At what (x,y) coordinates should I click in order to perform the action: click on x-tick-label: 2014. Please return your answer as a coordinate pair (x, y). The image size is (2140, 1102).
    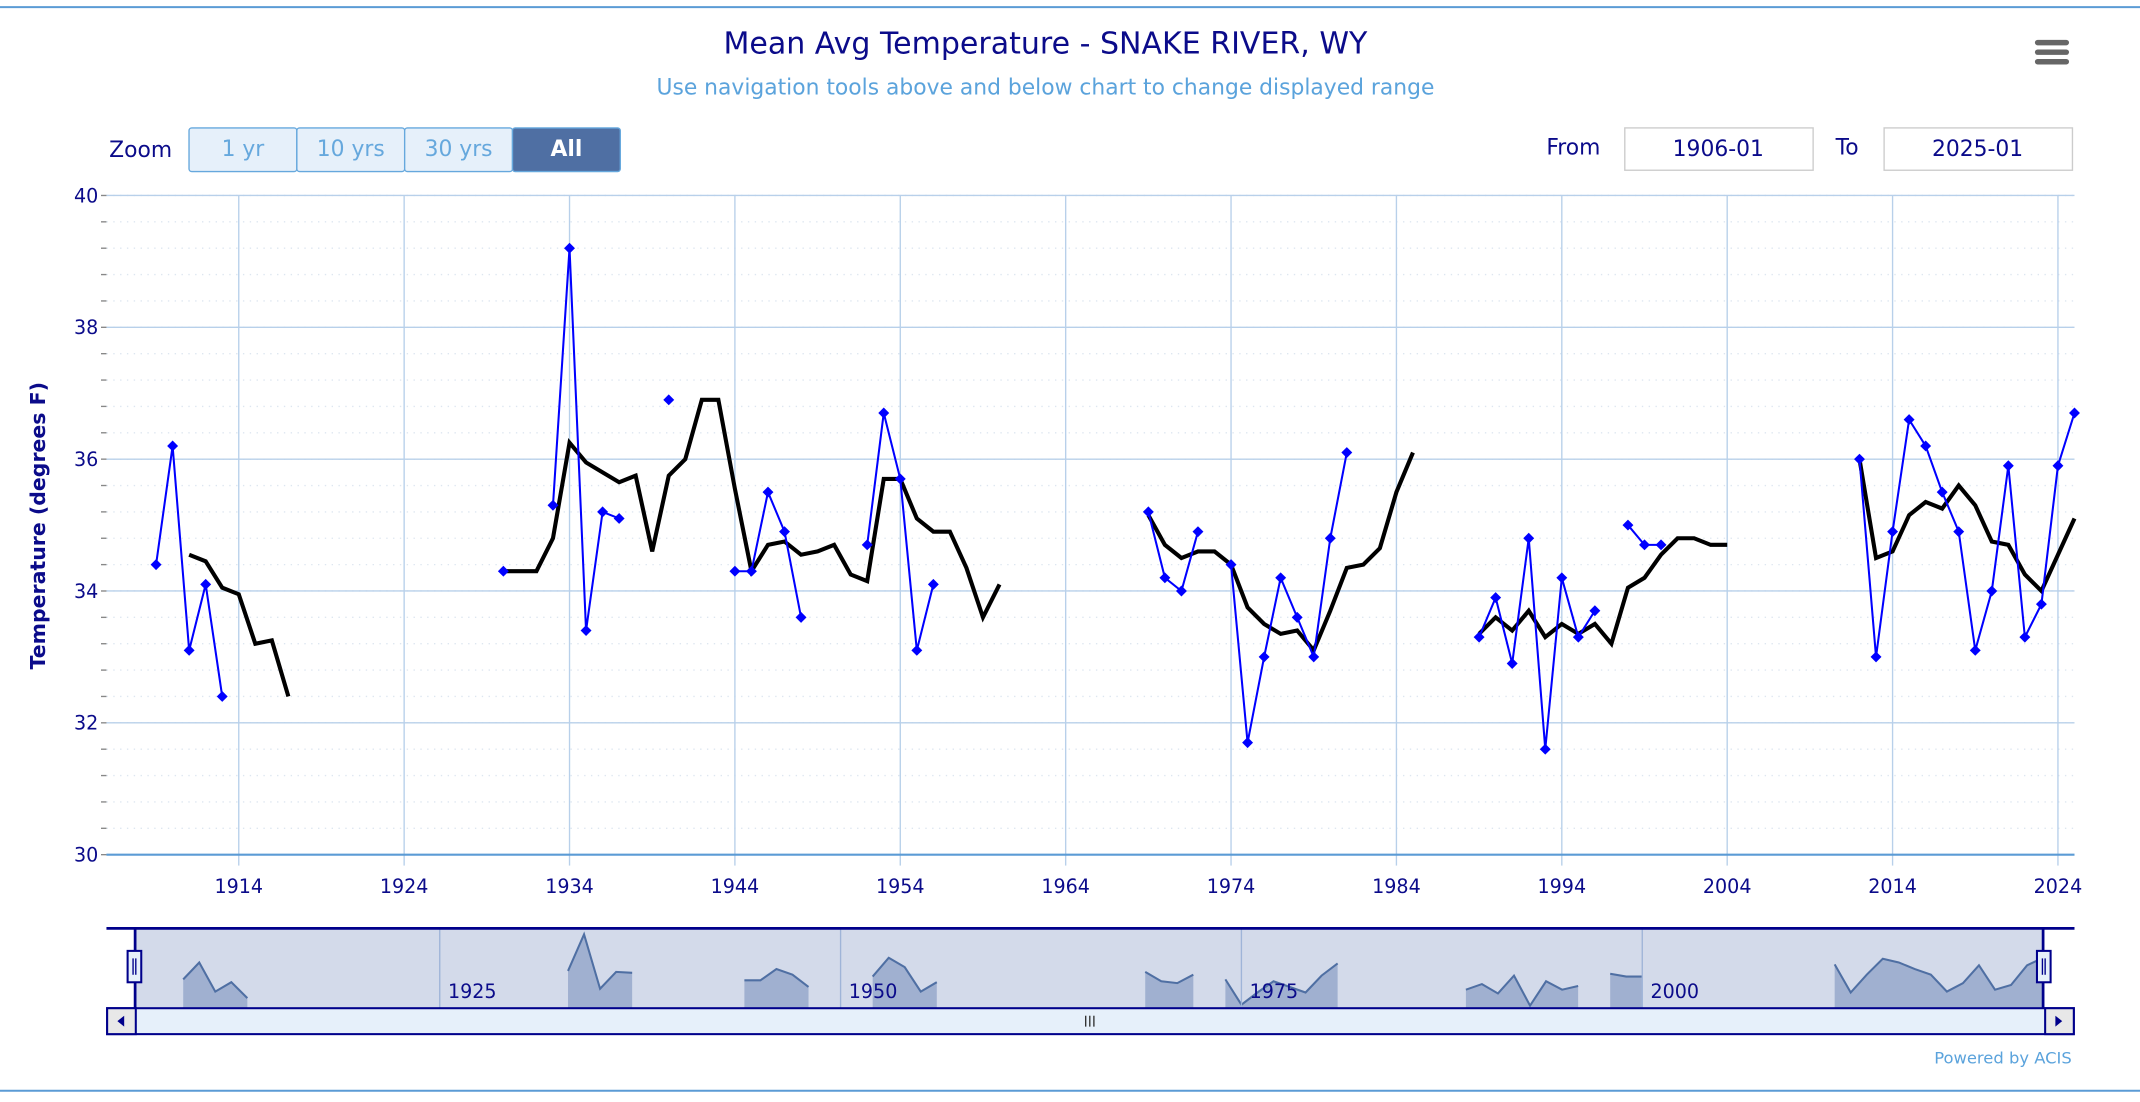
    Looking at the image, I should click on (1892, 886).